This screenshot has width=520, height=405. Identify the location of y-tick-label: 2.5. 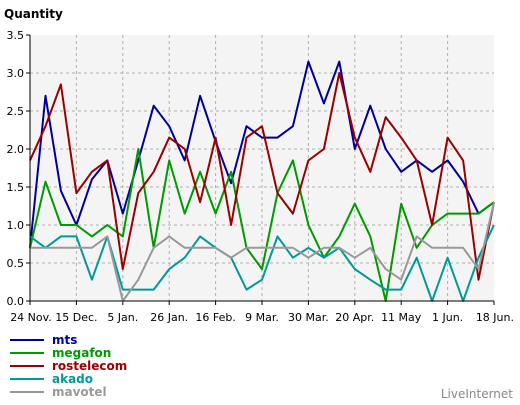
(16, 111).